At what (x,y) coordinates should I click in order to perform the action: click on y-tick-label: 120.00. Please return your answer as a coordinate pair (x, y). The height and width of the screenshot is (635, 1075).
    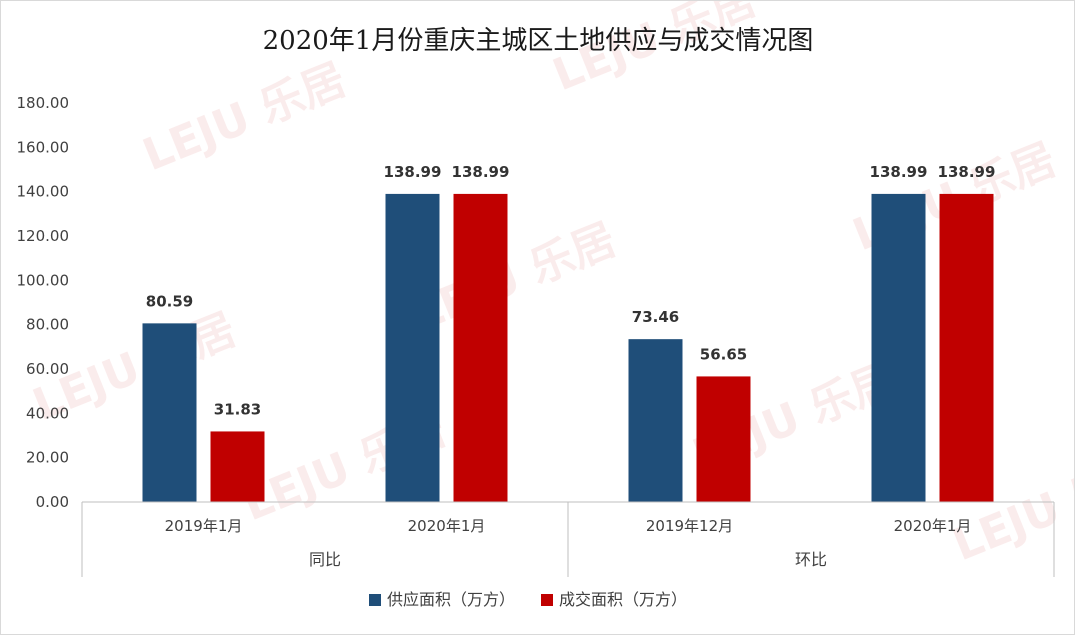
    Looking at the image, I should click on (43, 236).